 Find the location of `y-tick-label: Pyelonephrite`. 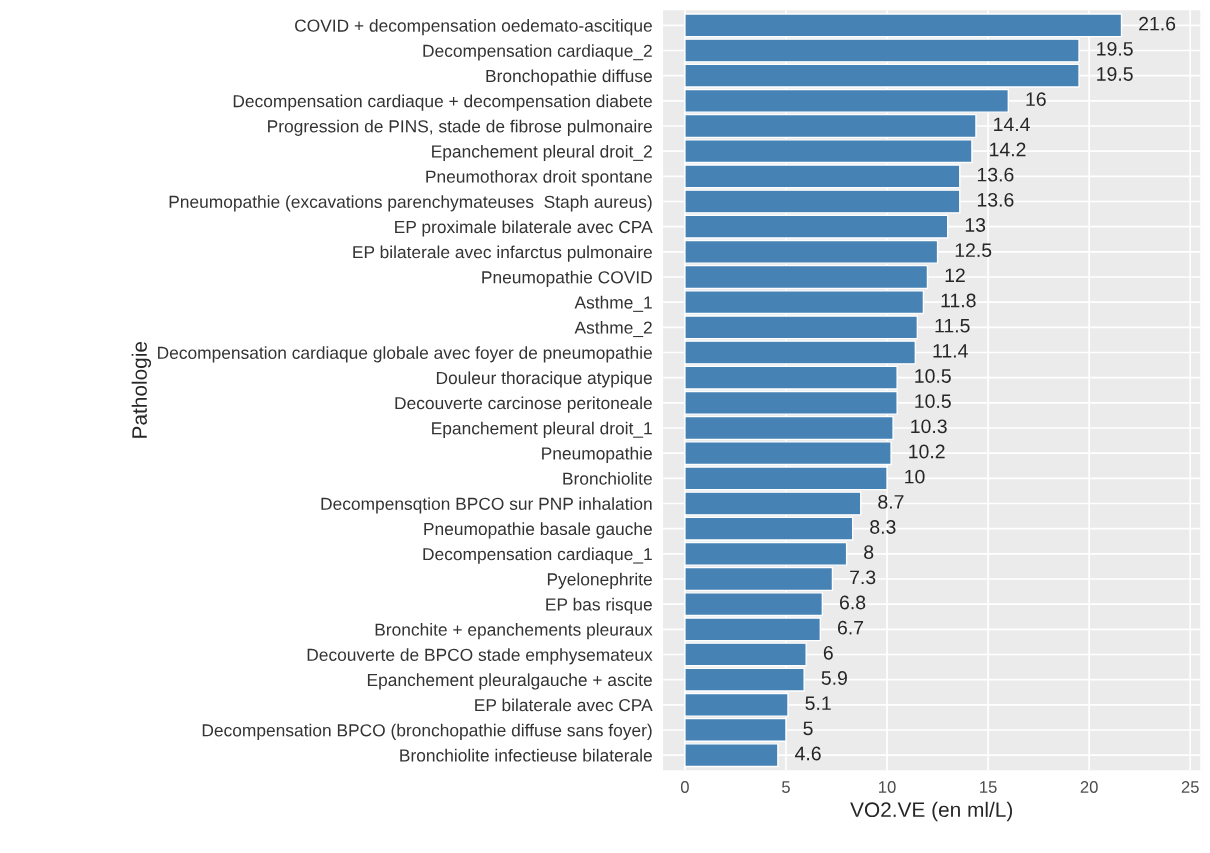

y-tick-label: Pyelonephrite is located at coordinates (599, 580).